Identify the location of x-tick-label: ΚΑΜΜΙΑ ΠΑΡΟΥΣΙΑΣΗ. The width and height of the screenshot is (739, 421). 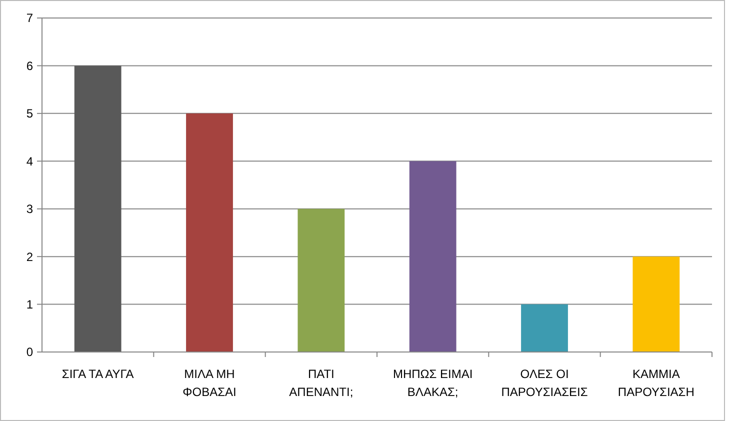
(656, 383).